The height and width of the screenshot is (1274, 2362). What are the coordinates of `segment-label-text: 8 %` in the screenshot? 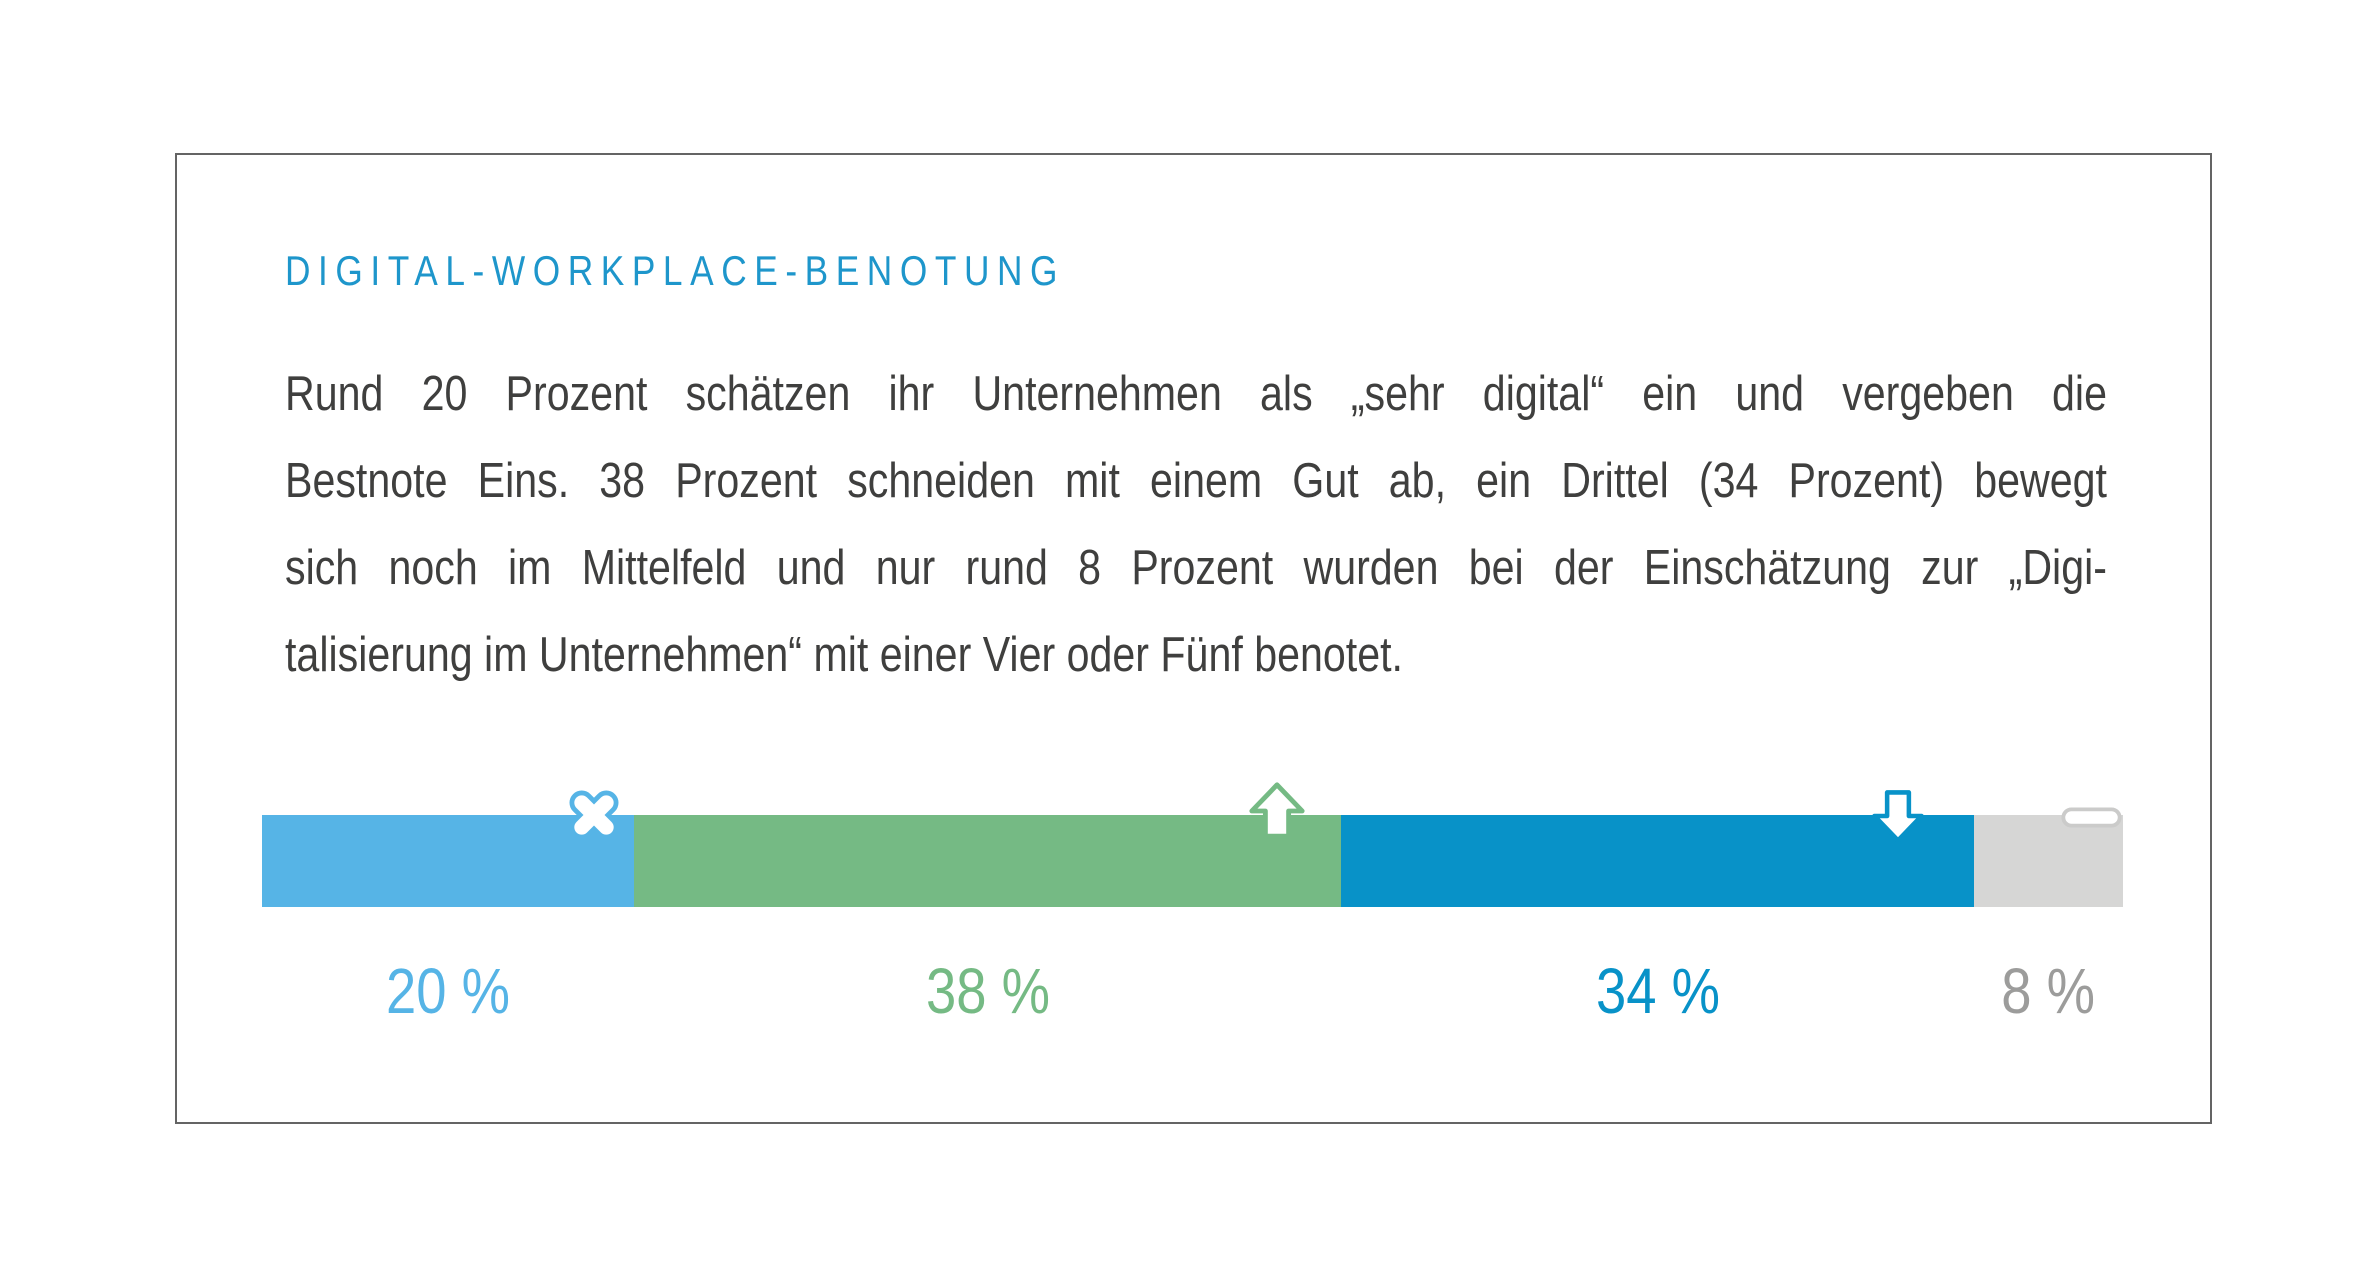 It's located at (2048, 991).